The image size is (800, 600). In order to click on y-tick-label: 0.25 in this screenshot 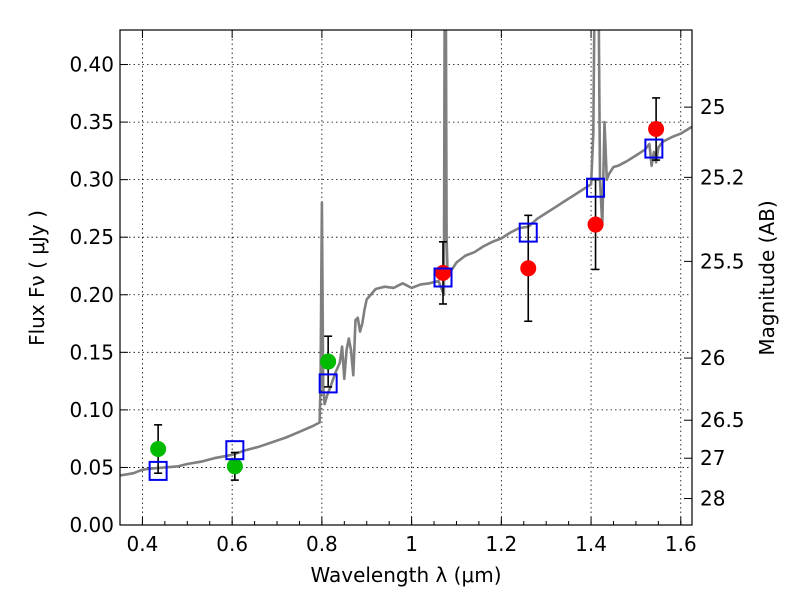, I will do `click(91, 237)`.